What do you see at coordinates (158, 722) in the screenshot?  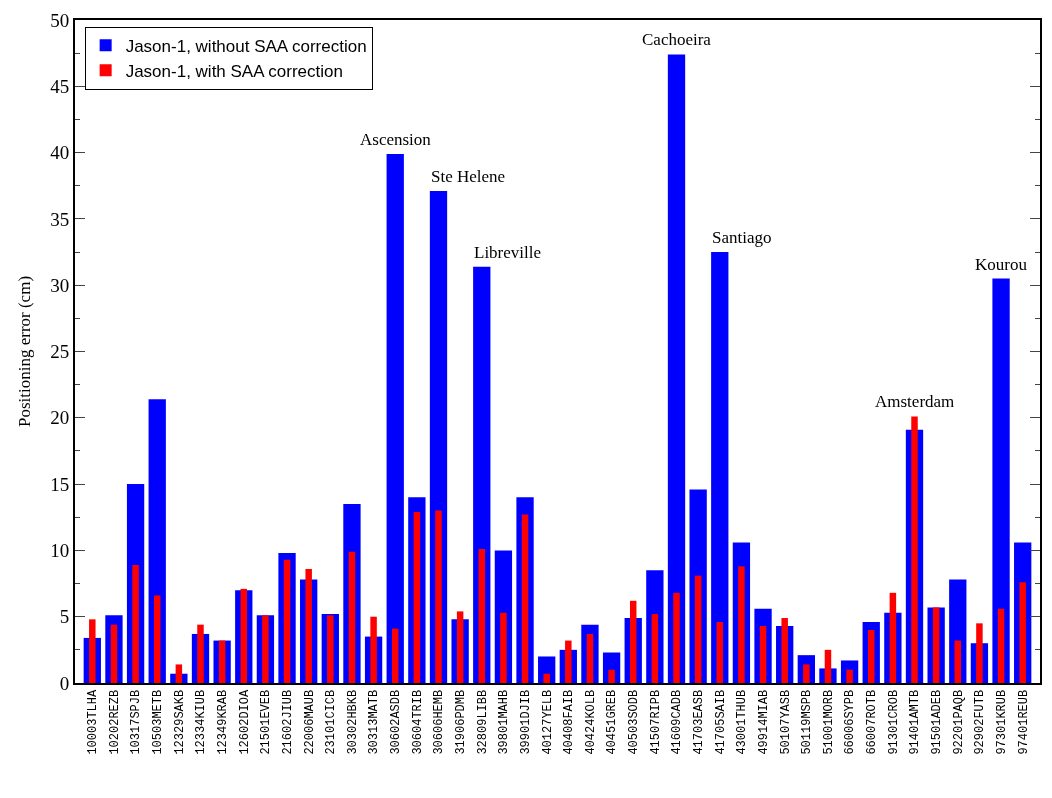 I see `x-tick-label: 10503METB` at bounding box center [158, 722].